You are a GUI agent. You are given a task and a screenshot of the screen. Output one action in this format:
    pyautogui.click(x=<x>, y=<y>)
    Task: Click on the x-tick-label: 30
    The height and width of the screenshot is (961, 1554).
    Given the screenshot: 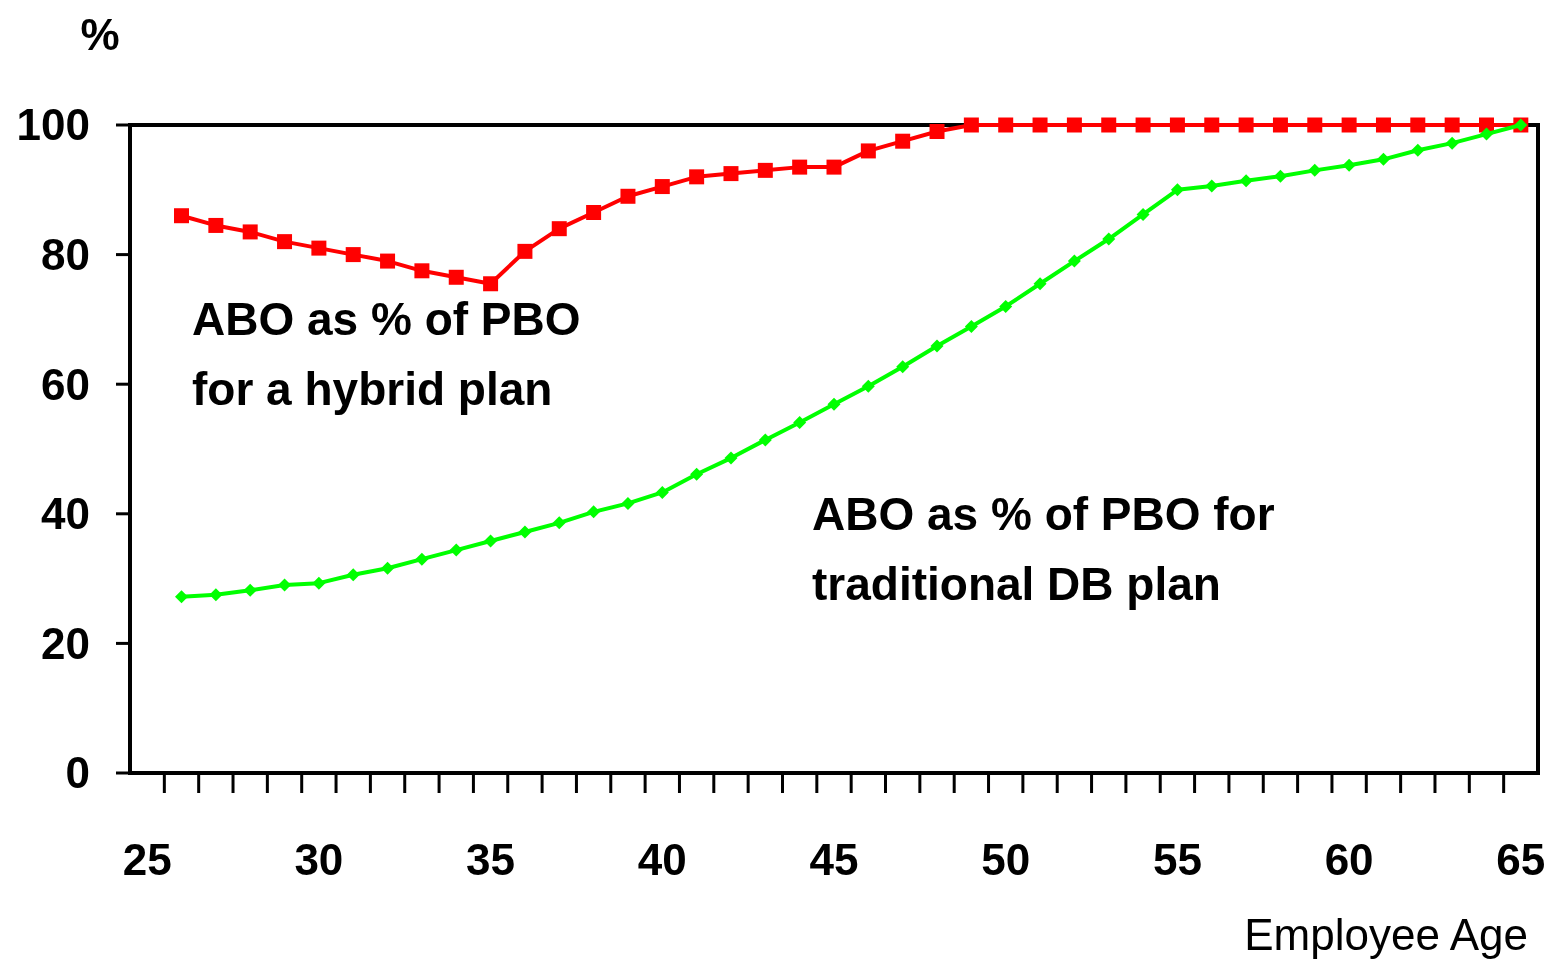 What is the action you would take?
    pyautogui.click(x=319, y=859)
    